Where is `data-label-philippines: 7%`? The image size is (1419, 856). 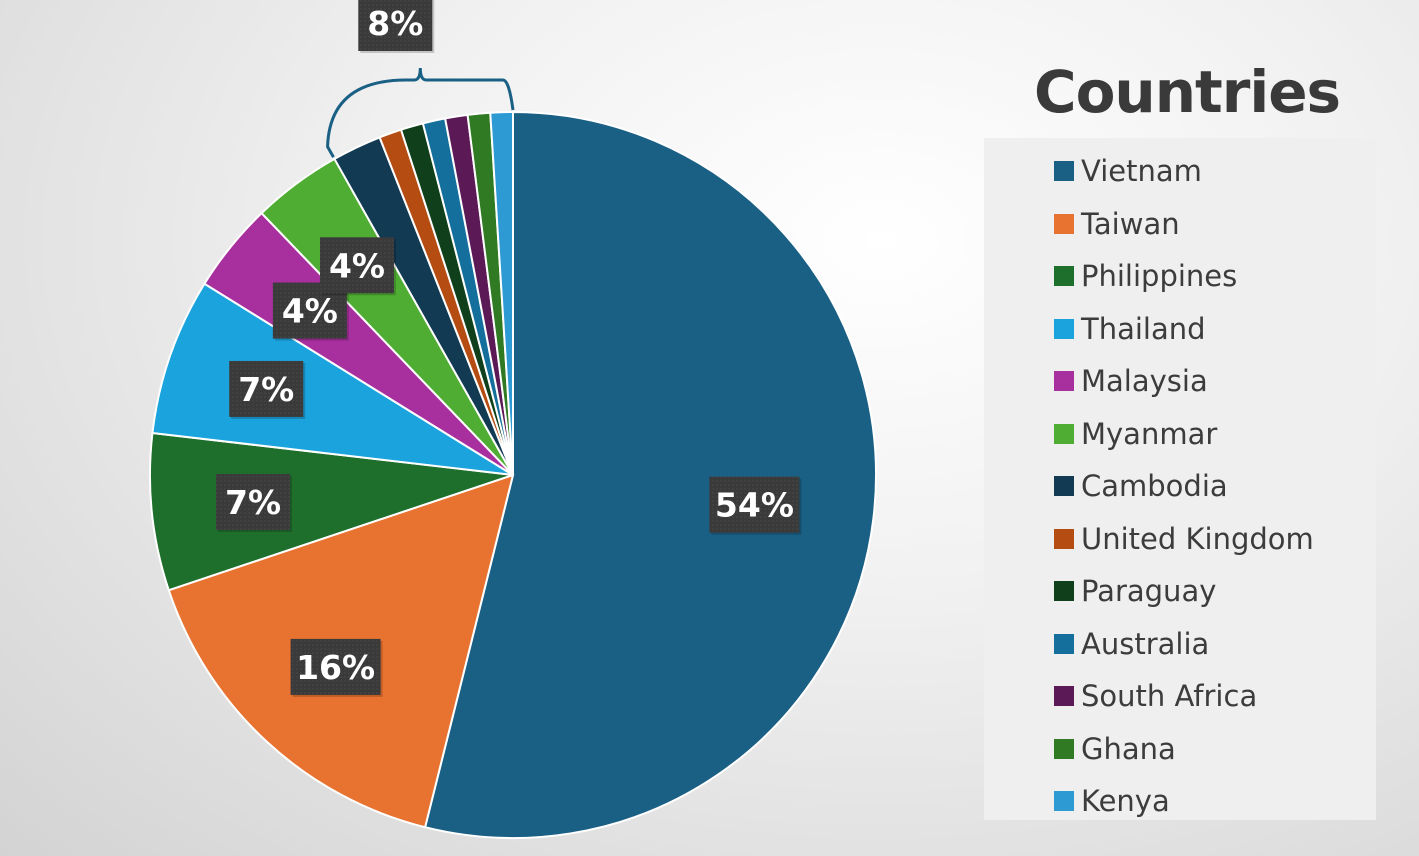 data-label-philippines: 7% is located at coordinates (254, 502).